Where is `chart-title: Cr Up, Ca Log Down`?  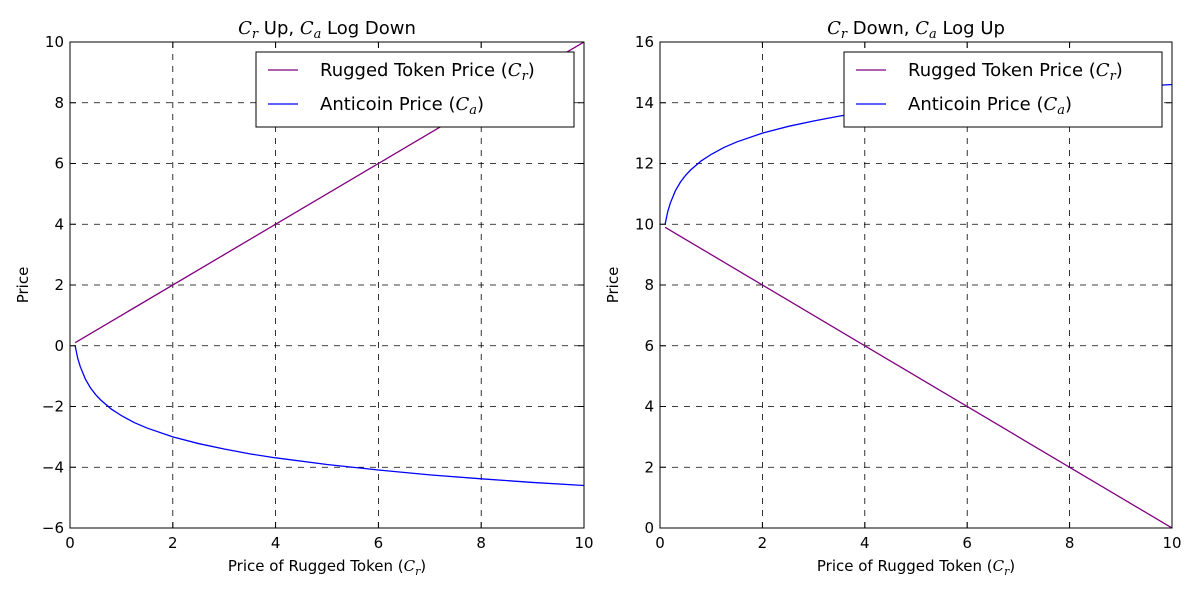 chart-title: Cr Up, Ca Log Down is located at coordinates (327, 30).